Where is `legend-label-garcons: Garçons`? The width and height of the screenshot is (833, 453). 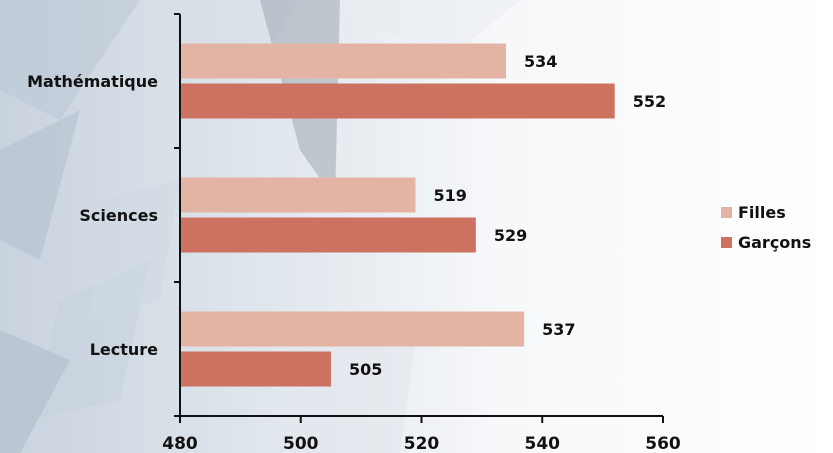
legend-label-garcons: Garçons is located at coordinates (774, 242).